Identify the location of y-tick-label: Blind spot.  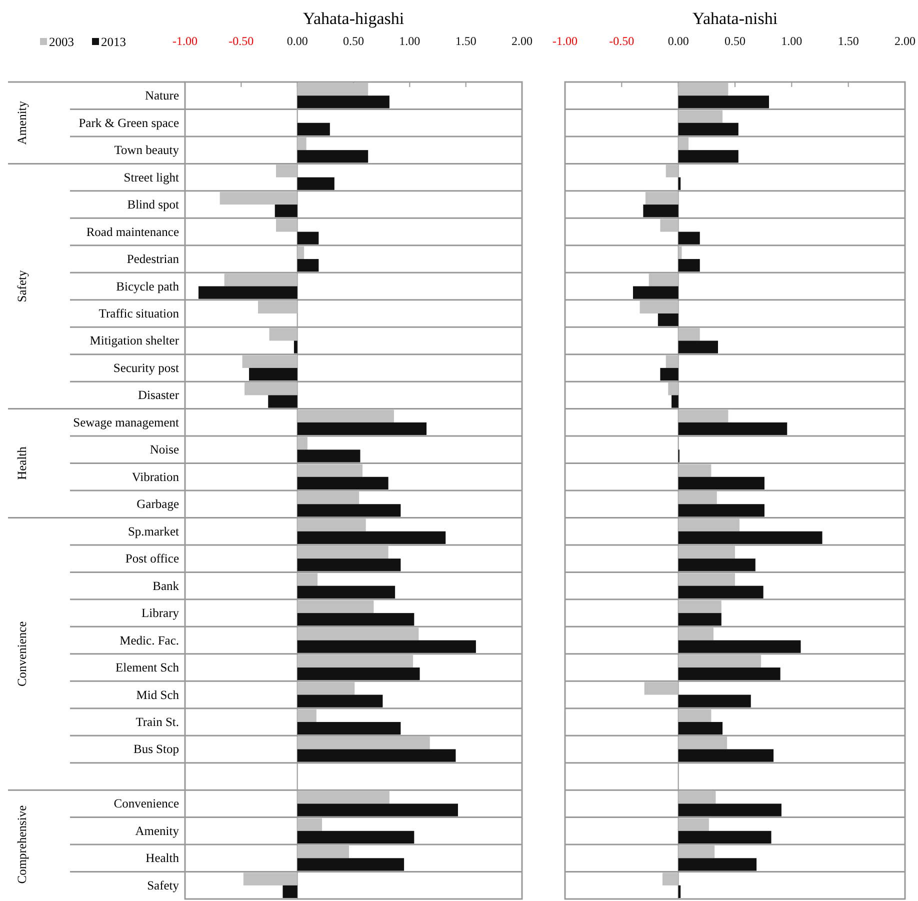
(153, 205).